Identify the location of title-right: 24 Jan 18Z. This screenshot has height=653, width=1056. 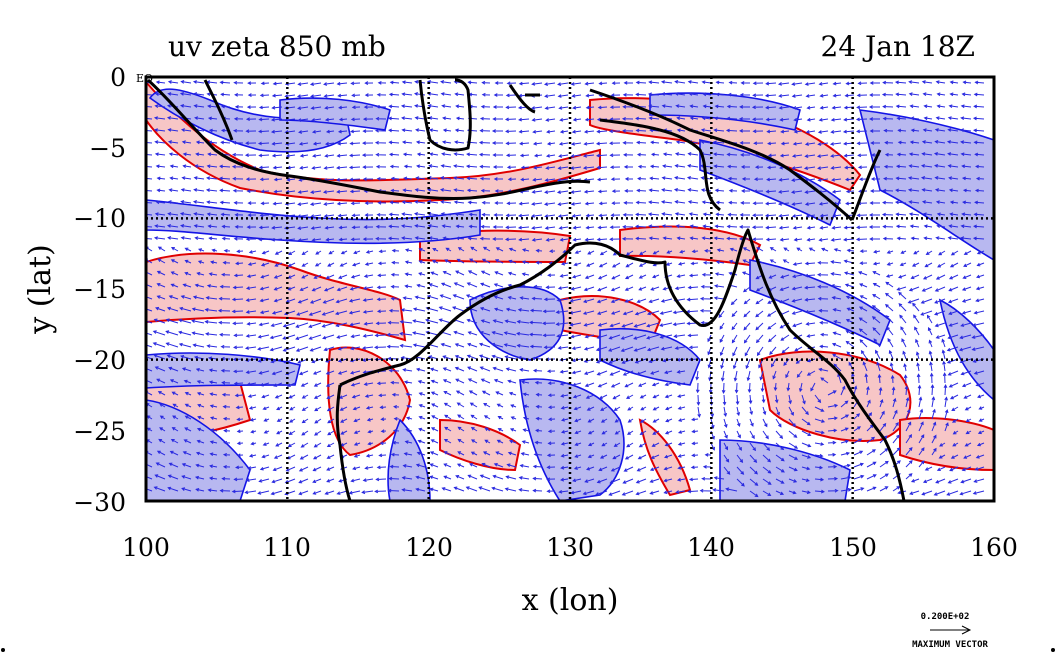
(898, 46).